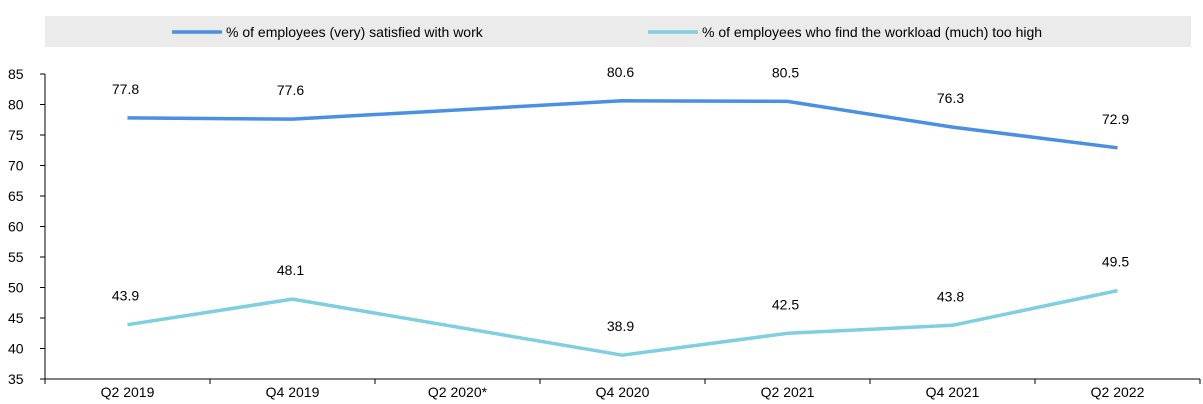 Image resolution: width=1203 pixels, height=404 pixels. What do you see at coordinates (788, 392) in the screenshot?
I see `x-tick-label: Q2 2021` at bounding box center [788, 392].